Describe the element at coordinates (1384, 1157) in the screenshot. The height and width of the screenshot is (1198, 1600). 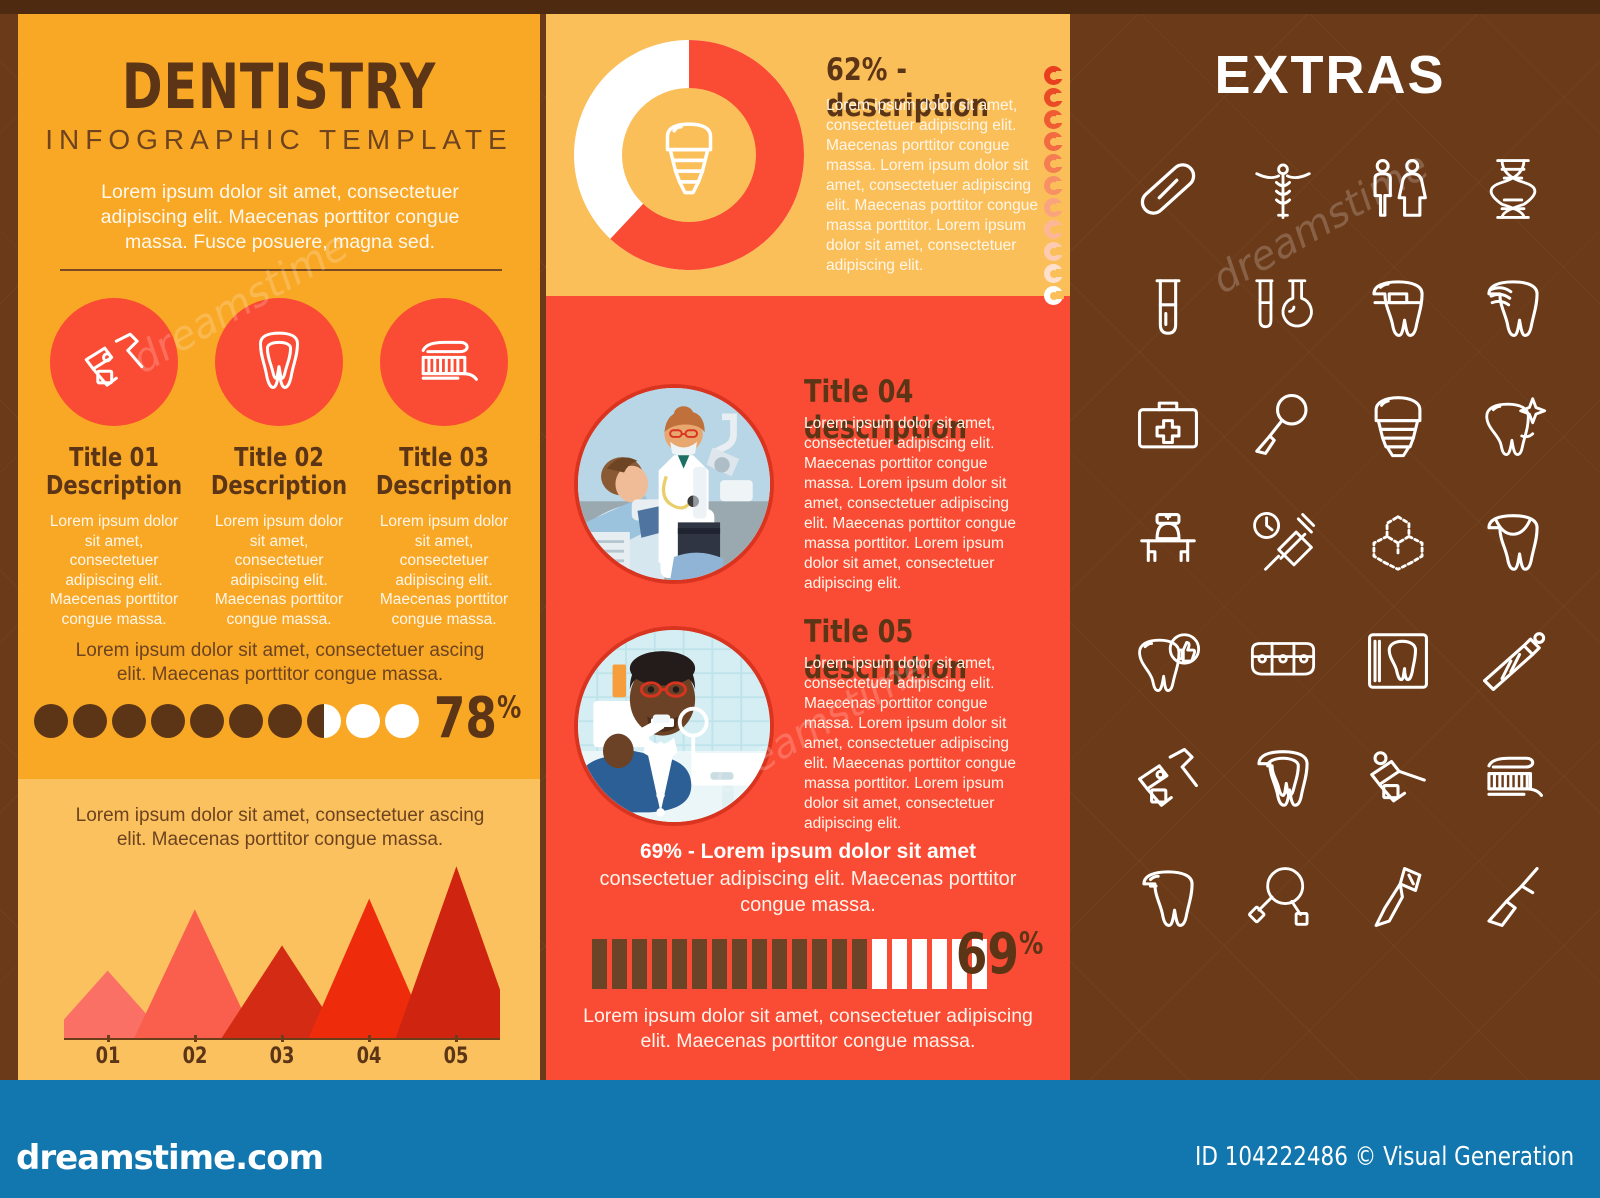
I see `image-credit: ID 104222486 © Visual Generation` at that location.